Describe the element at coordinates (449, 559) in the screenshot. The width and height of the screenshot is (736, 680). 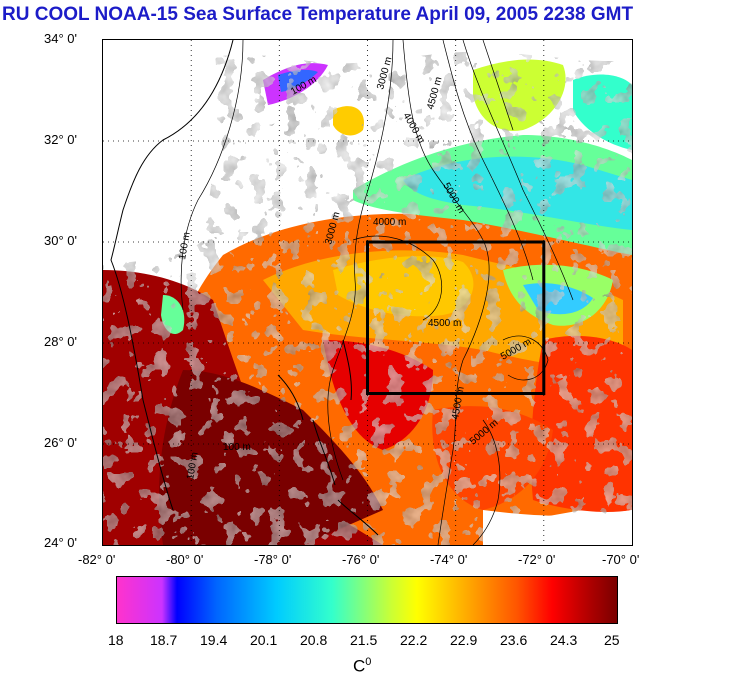
I see `lon-label: -74° 0'` at that location.